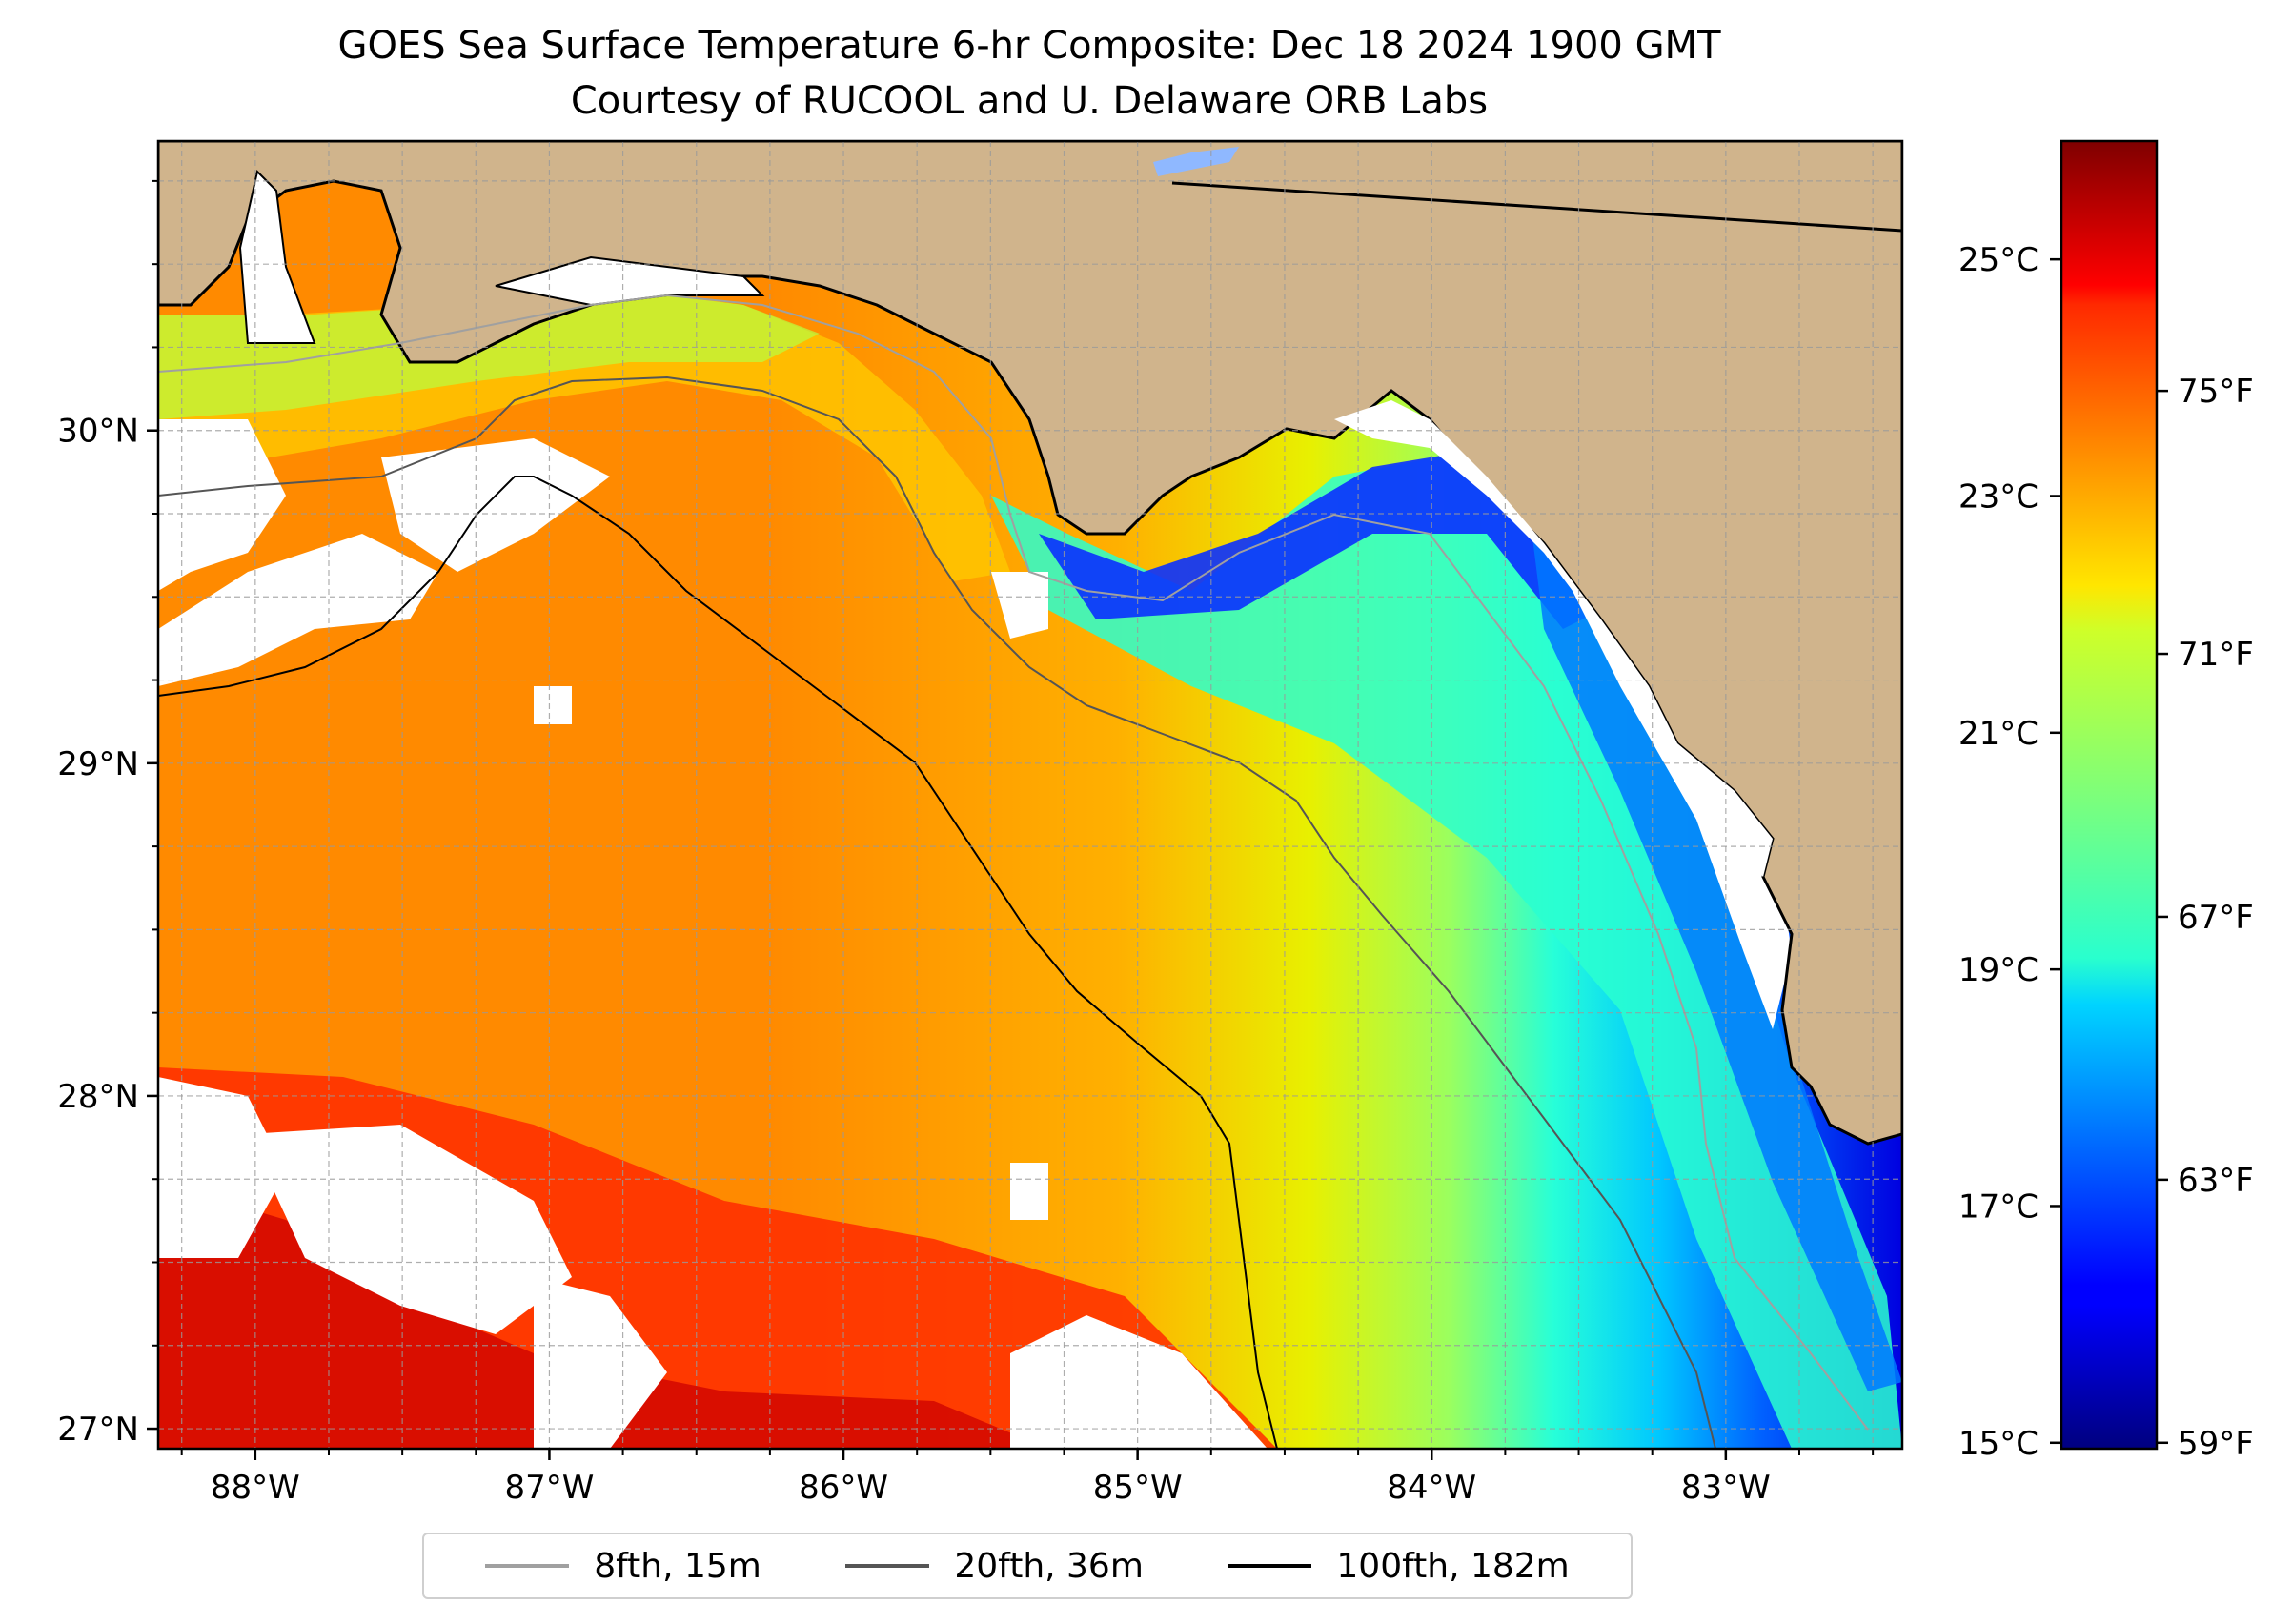  What do you see at coordinates (1432, 1488) in the screenshot?
I see `lon-tick-label: 84°W` at bounding box center [1432, 1488].